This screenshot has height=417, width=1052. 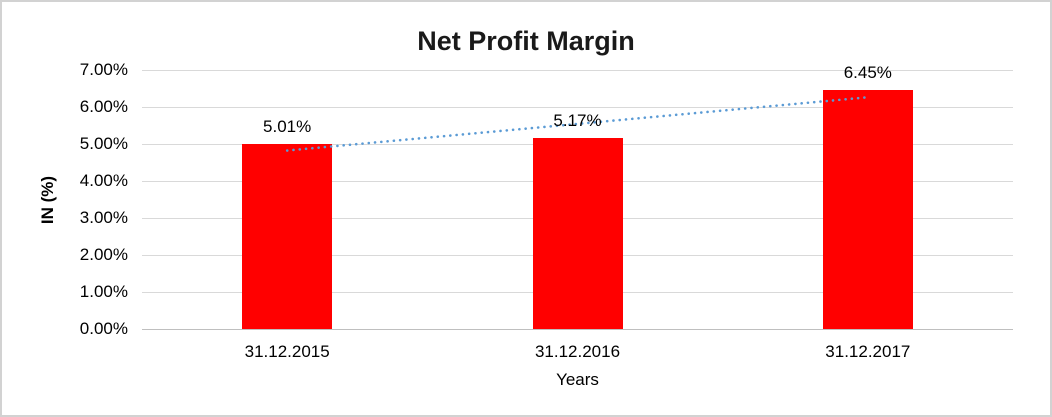 What do you see at coordinates (103, 328) in the screenshot?
I see `y-tick-label: 0.00%` at bounding box center [103, 328].